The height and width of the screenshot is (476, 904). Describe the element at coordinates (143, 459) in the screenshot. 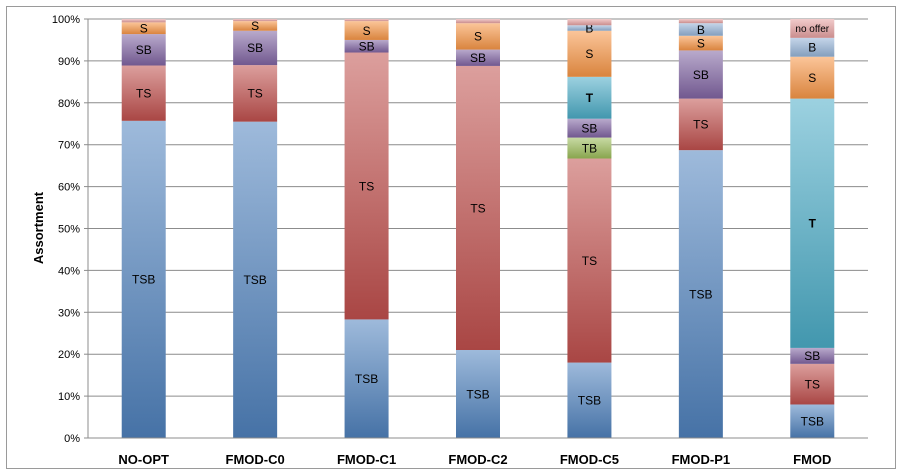

I see `x-tick-label: NO-OPT` at that location.